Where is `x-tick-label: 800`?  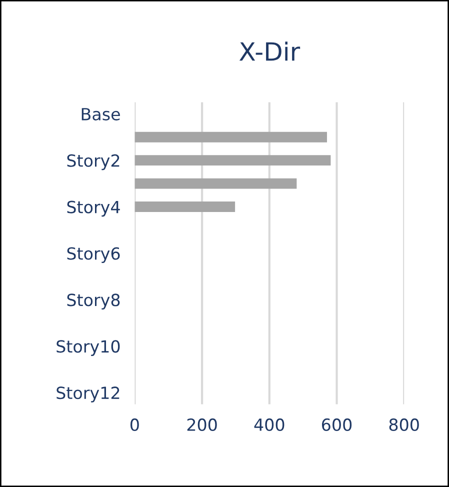
x-tick-label: 800 is located at coordinates (404, 424).